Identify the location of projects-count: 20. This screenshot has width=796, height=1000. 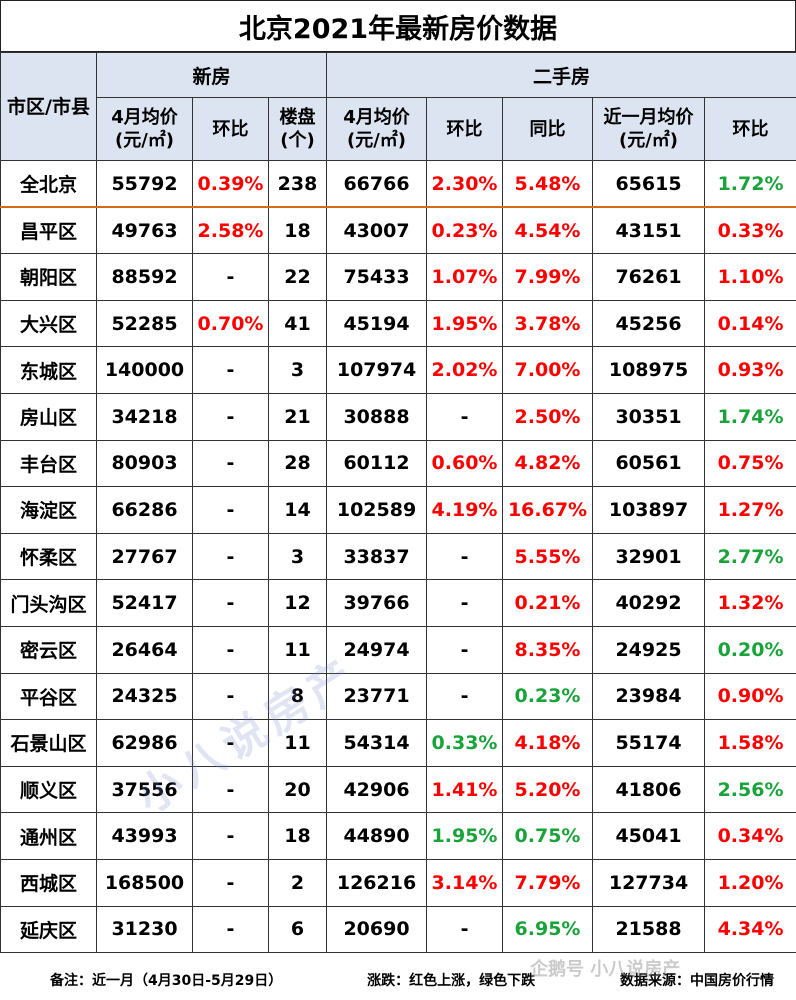
(297, 789).